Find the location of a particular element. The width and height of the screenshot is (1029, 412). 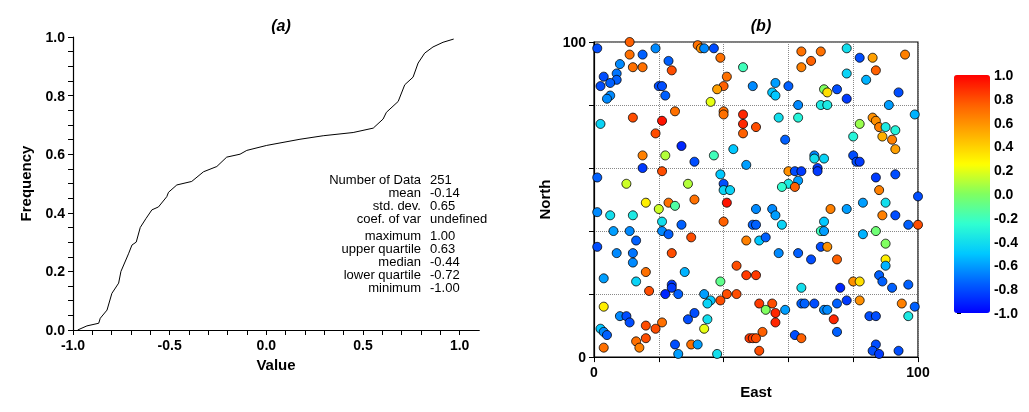

color-bar-label: -0.2 is located at coordinates (1006, 217).